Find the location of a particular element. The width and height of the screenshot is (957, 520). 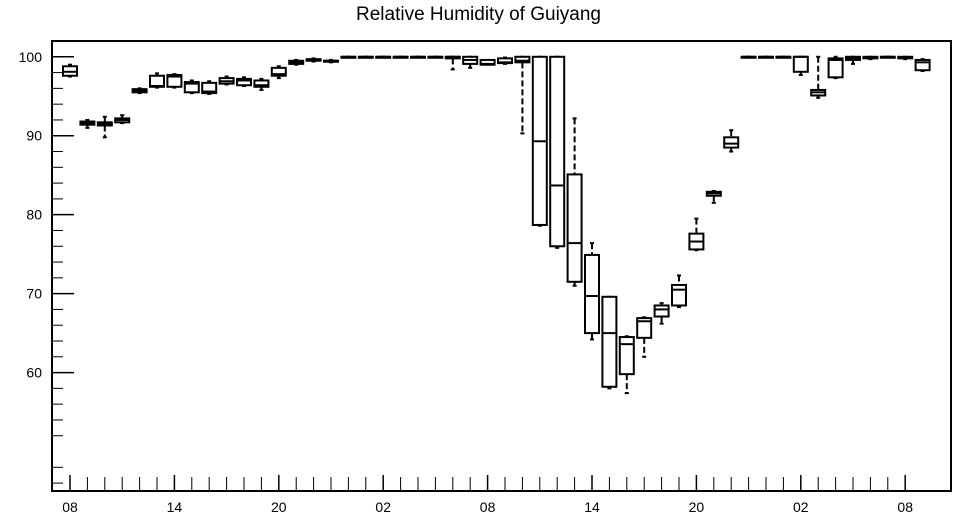

y-tick-label: 100 is located at coordinates (31, 57).